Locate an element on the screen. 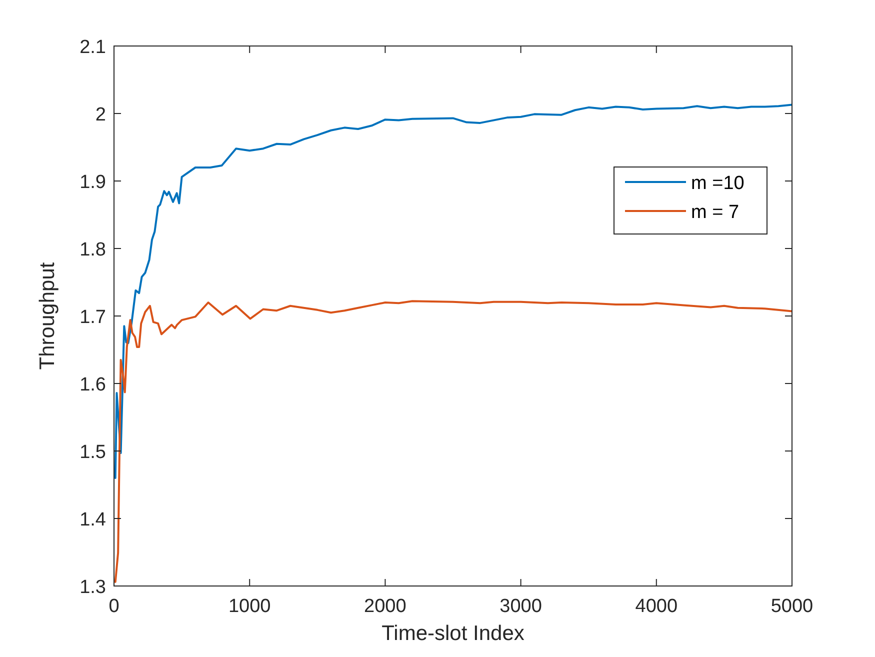 This screenshot has width=875, height=657. y-tick-label: 1.7 is located at coordinates (93, 317).